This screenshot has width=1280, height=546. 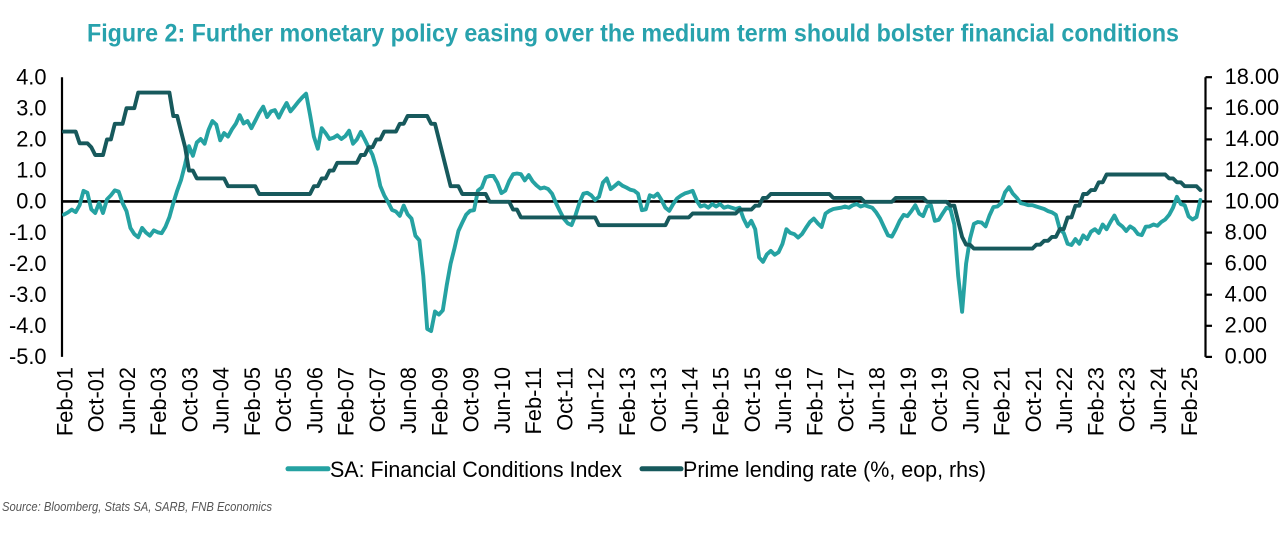 I want to click on svg-text: 12.00, so click(x=1252, y=169).